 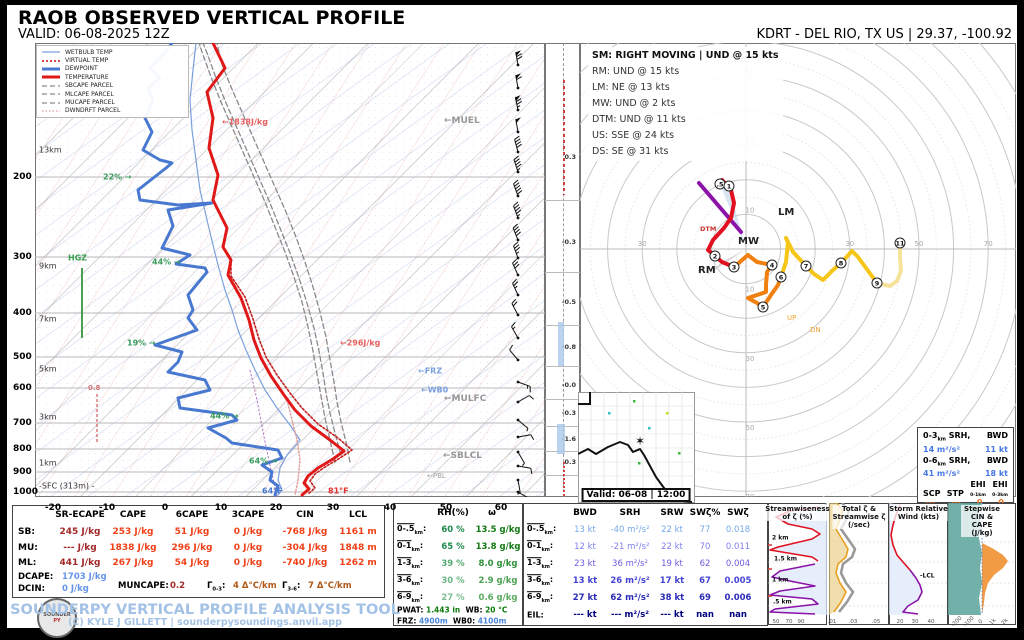 What do you see at coordinates (436, 476) in the screenshot?
I see `annotation: ←PBL` at bounding box center [436, 476].